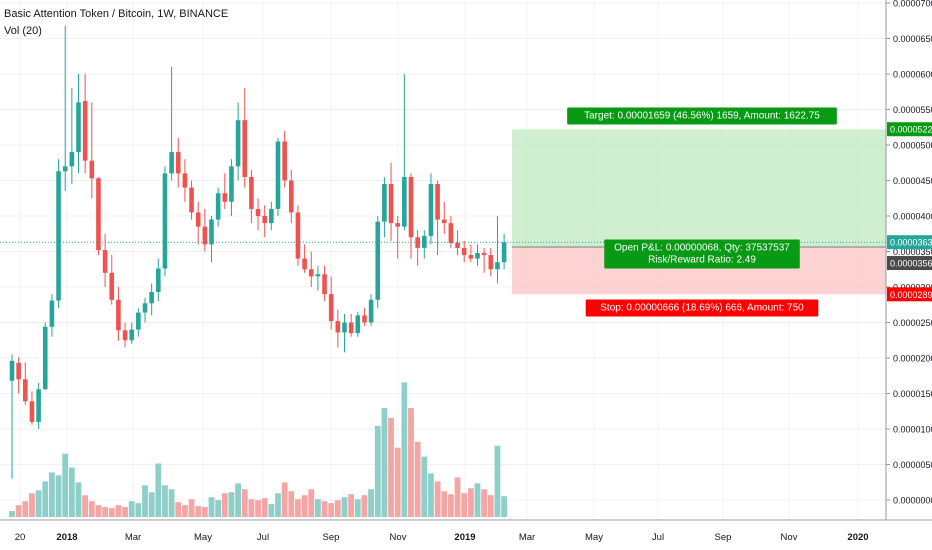 The image size is (932, 550). What do you see at coordinates (912, 39) in the screenshot?
I see `y-tick-label: 0.00006500` at bounding box center [912, 39].